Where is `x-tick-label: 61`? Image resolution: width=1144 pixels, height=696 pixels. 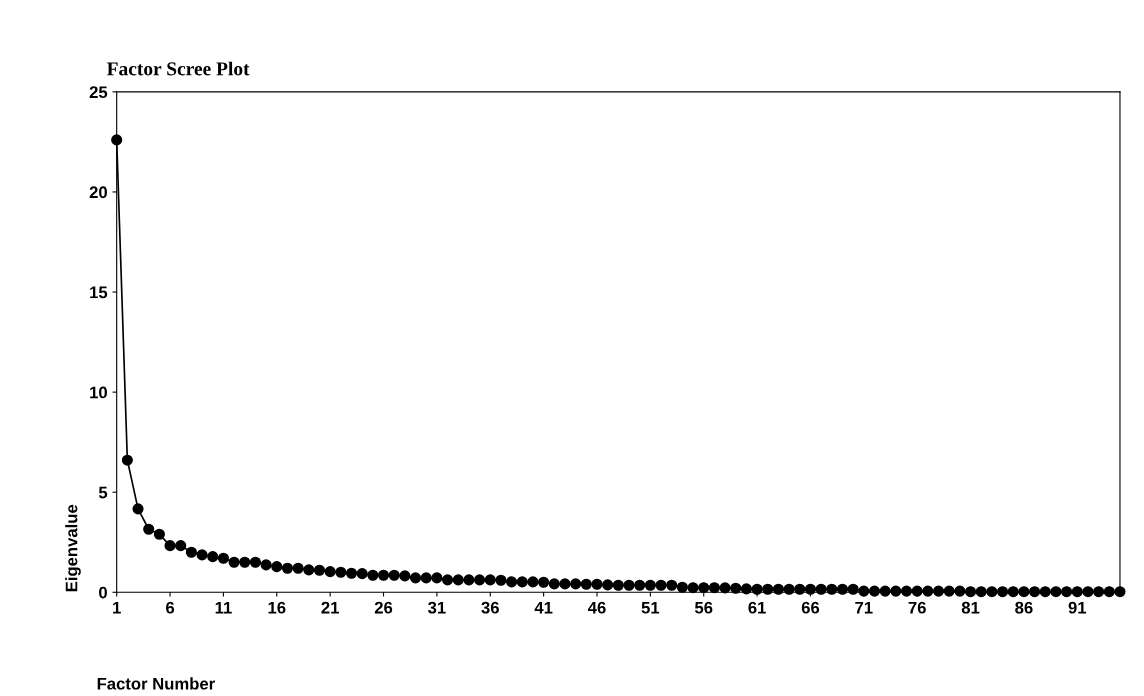 x-tick-label: 61 is located at coordinates (757, 607).